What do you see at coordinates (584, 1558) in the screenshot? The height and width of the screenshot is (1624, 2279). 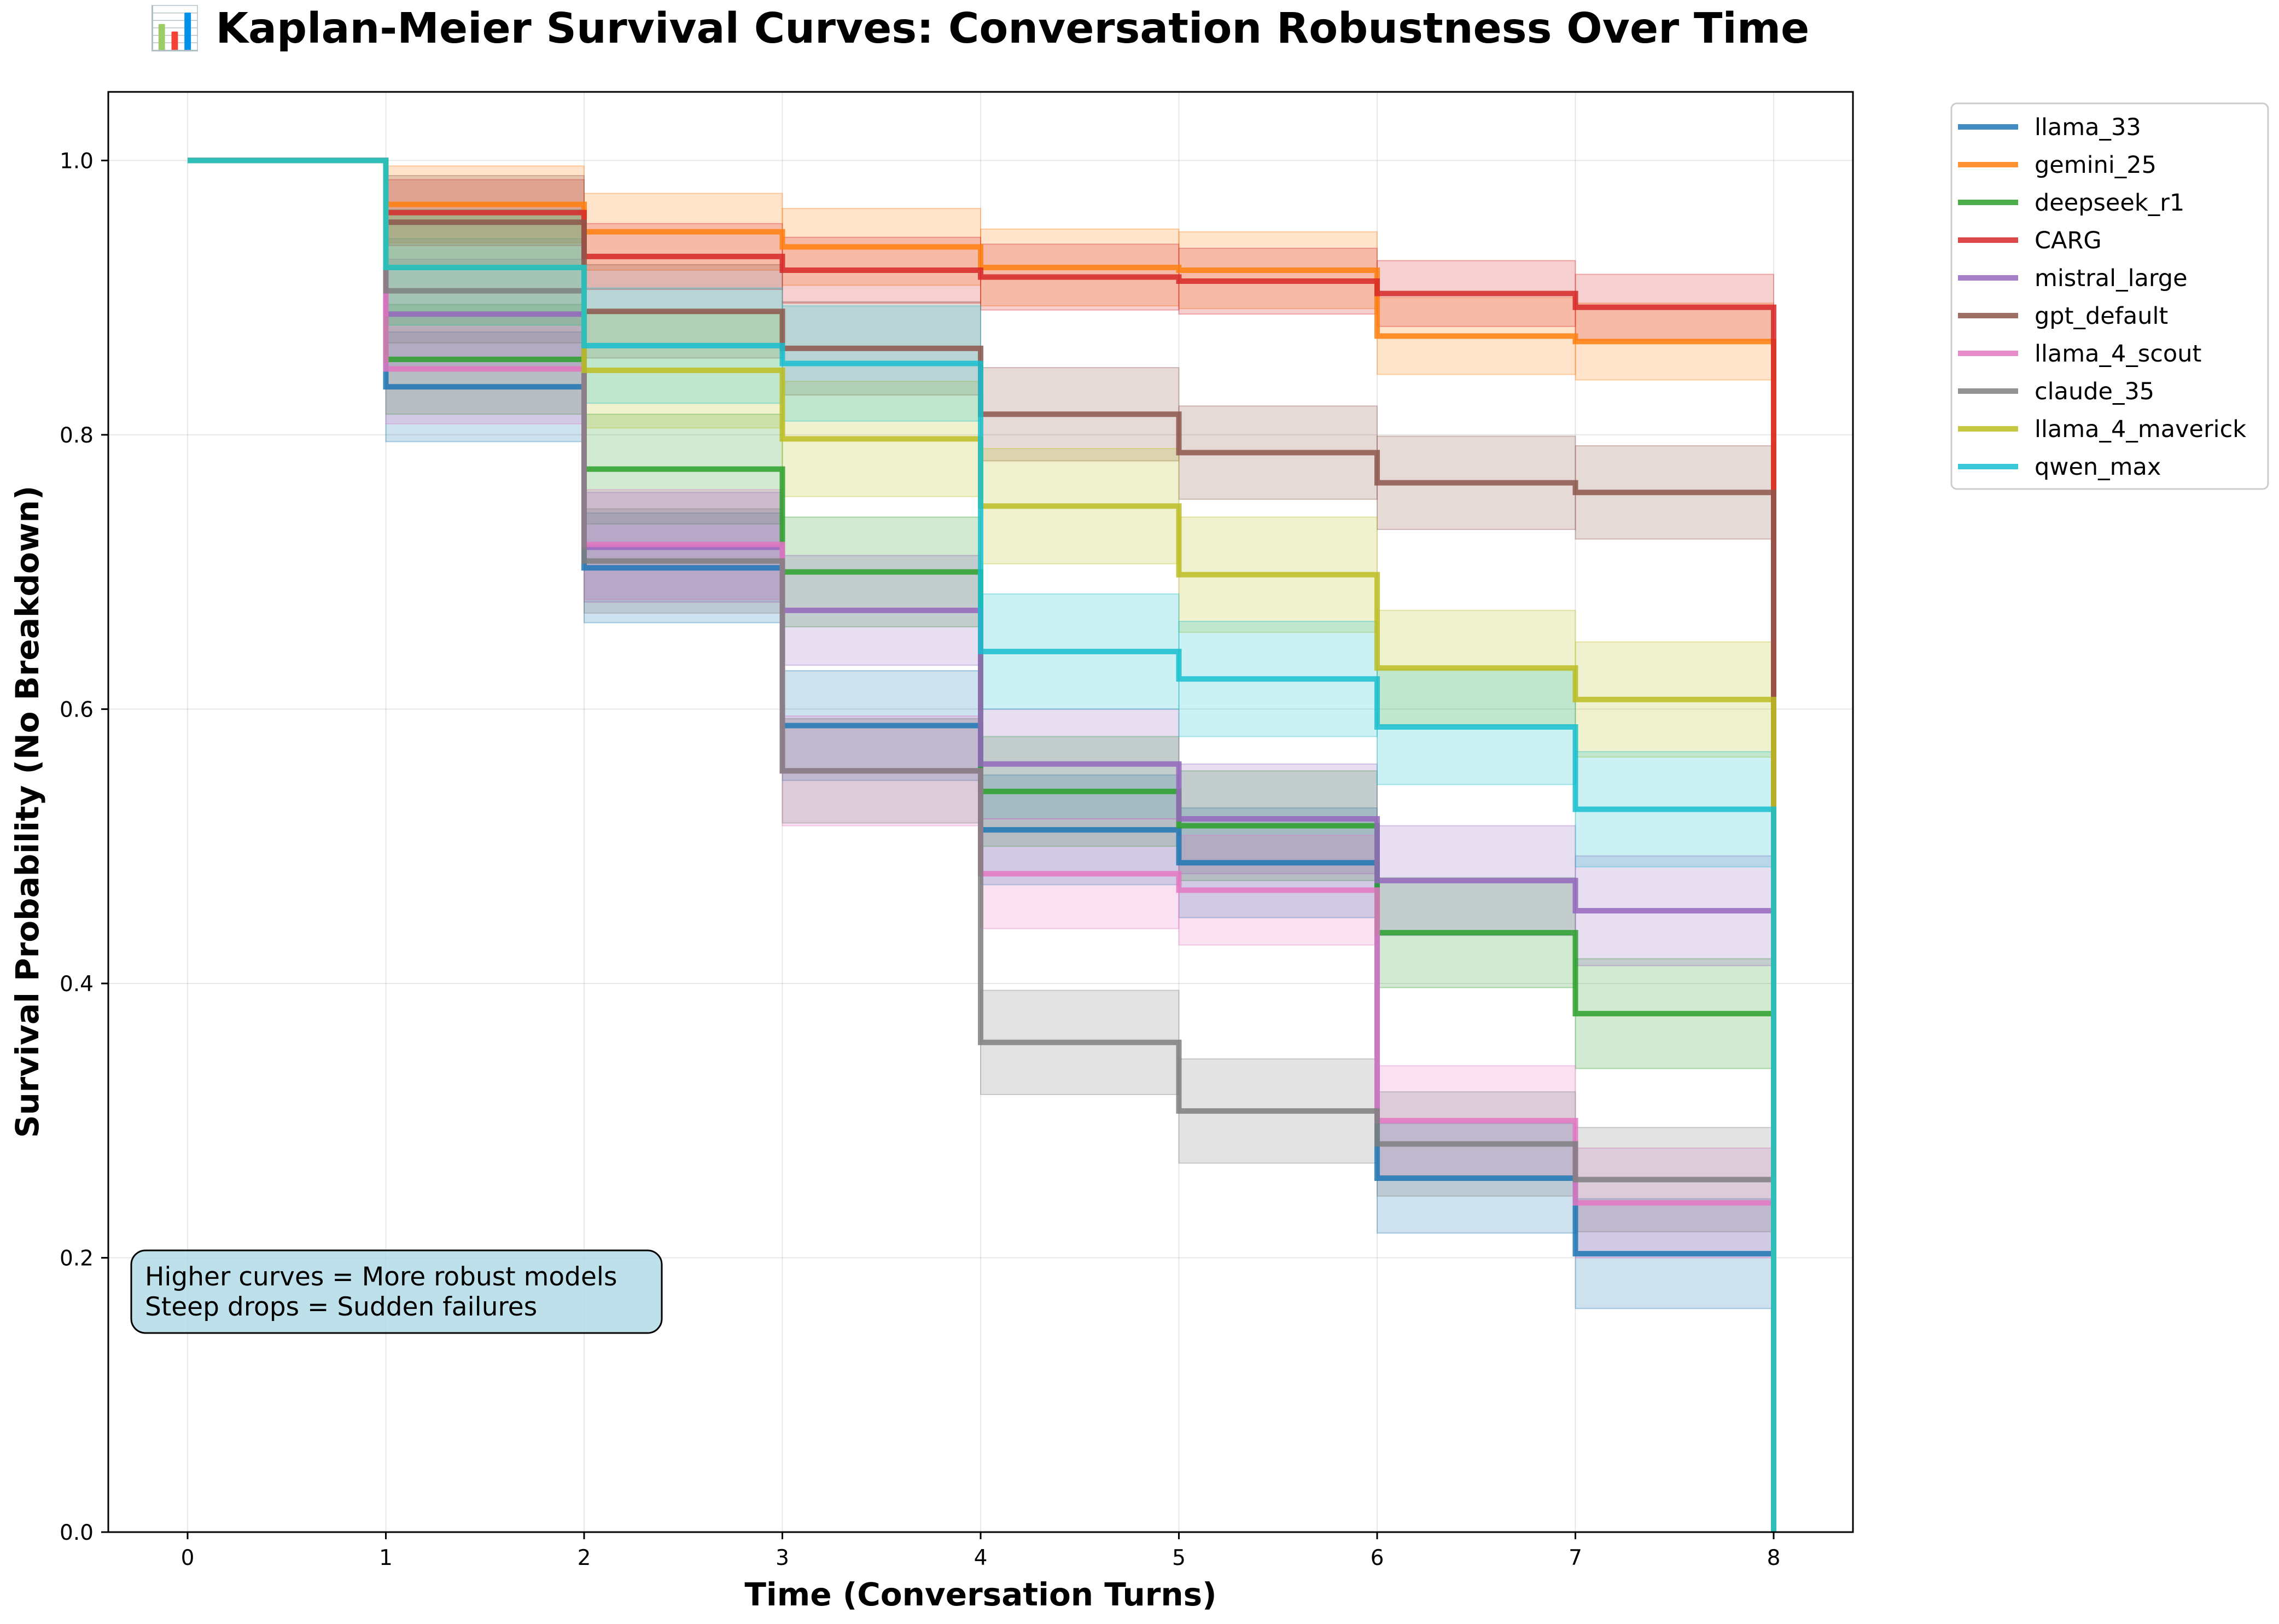 I see `x-tick-label: 2` at bounding box center [584, 1558].